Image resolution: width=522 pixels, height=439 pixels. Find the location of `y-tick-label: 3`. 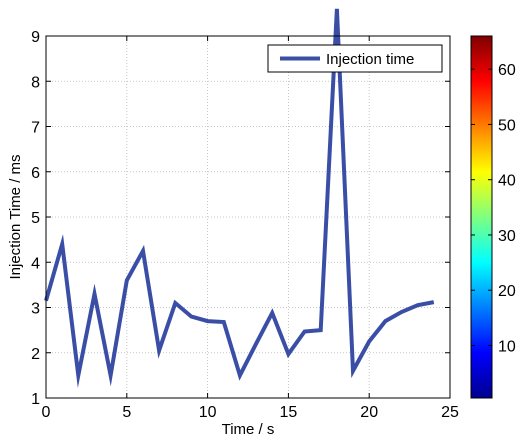

y-tick-label: 3 is located at coordinates (35, 309).